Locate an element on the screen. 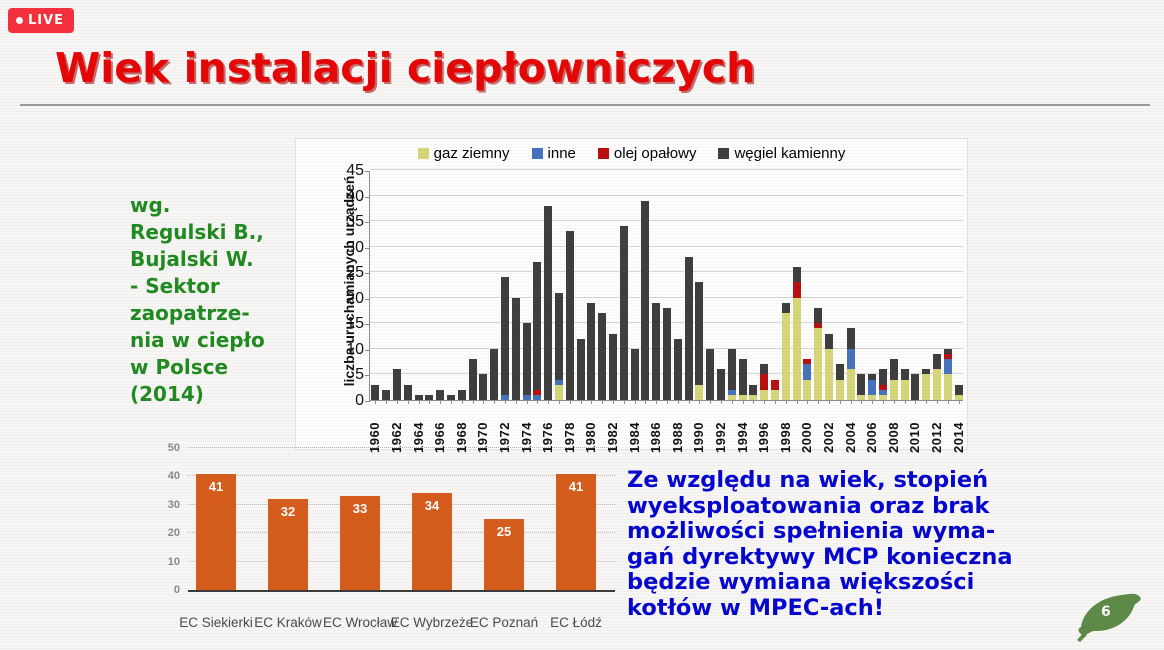 Image resolution: width=1164 pixels, height=650 pixels. bar-segment-olej-opałowy is located at coordinates (796, 290).